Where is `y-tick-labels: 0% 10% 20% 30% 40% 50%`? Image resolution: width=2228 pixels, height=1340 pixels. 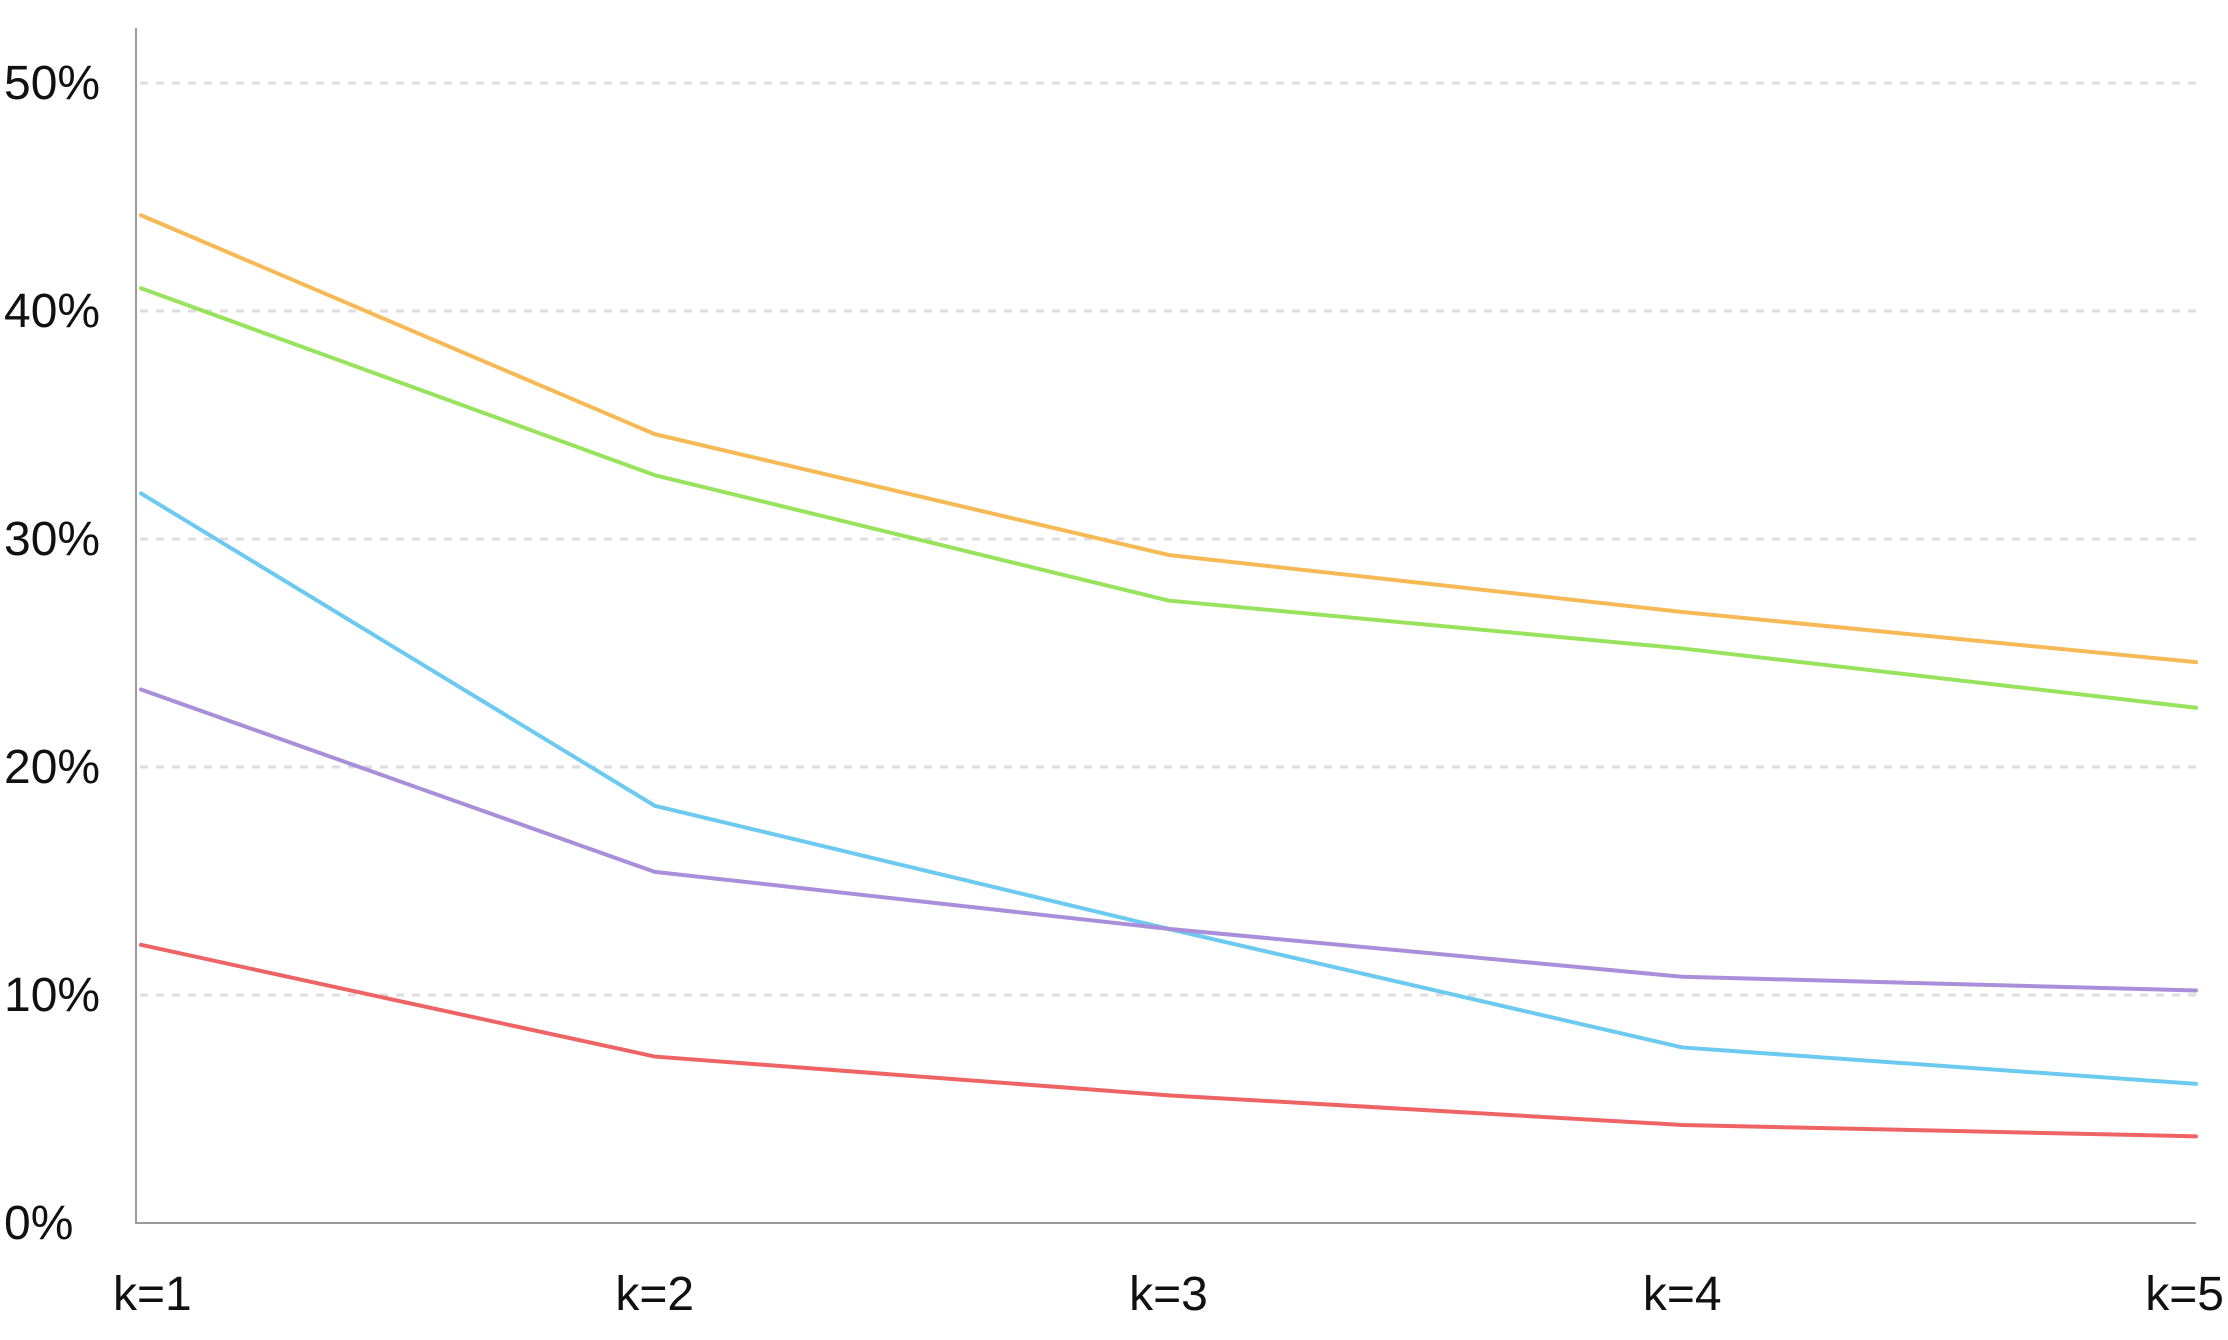 y-tick-labels: 0% 10% 20% 30% 40% 50% is located at coordinates (52, 653).